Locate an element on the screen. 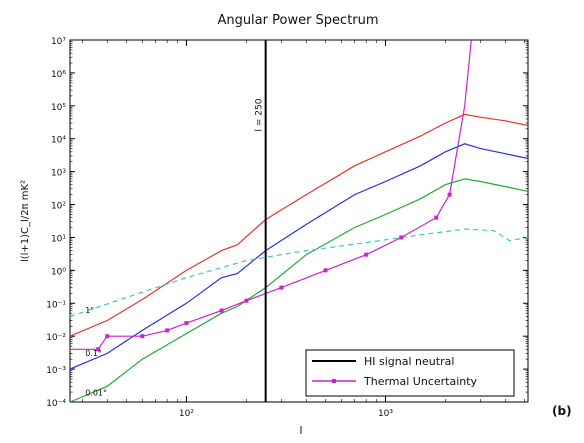 The image size is (584, 443). y-tick-label: 10⁻² is located at coordinates (56, 338).